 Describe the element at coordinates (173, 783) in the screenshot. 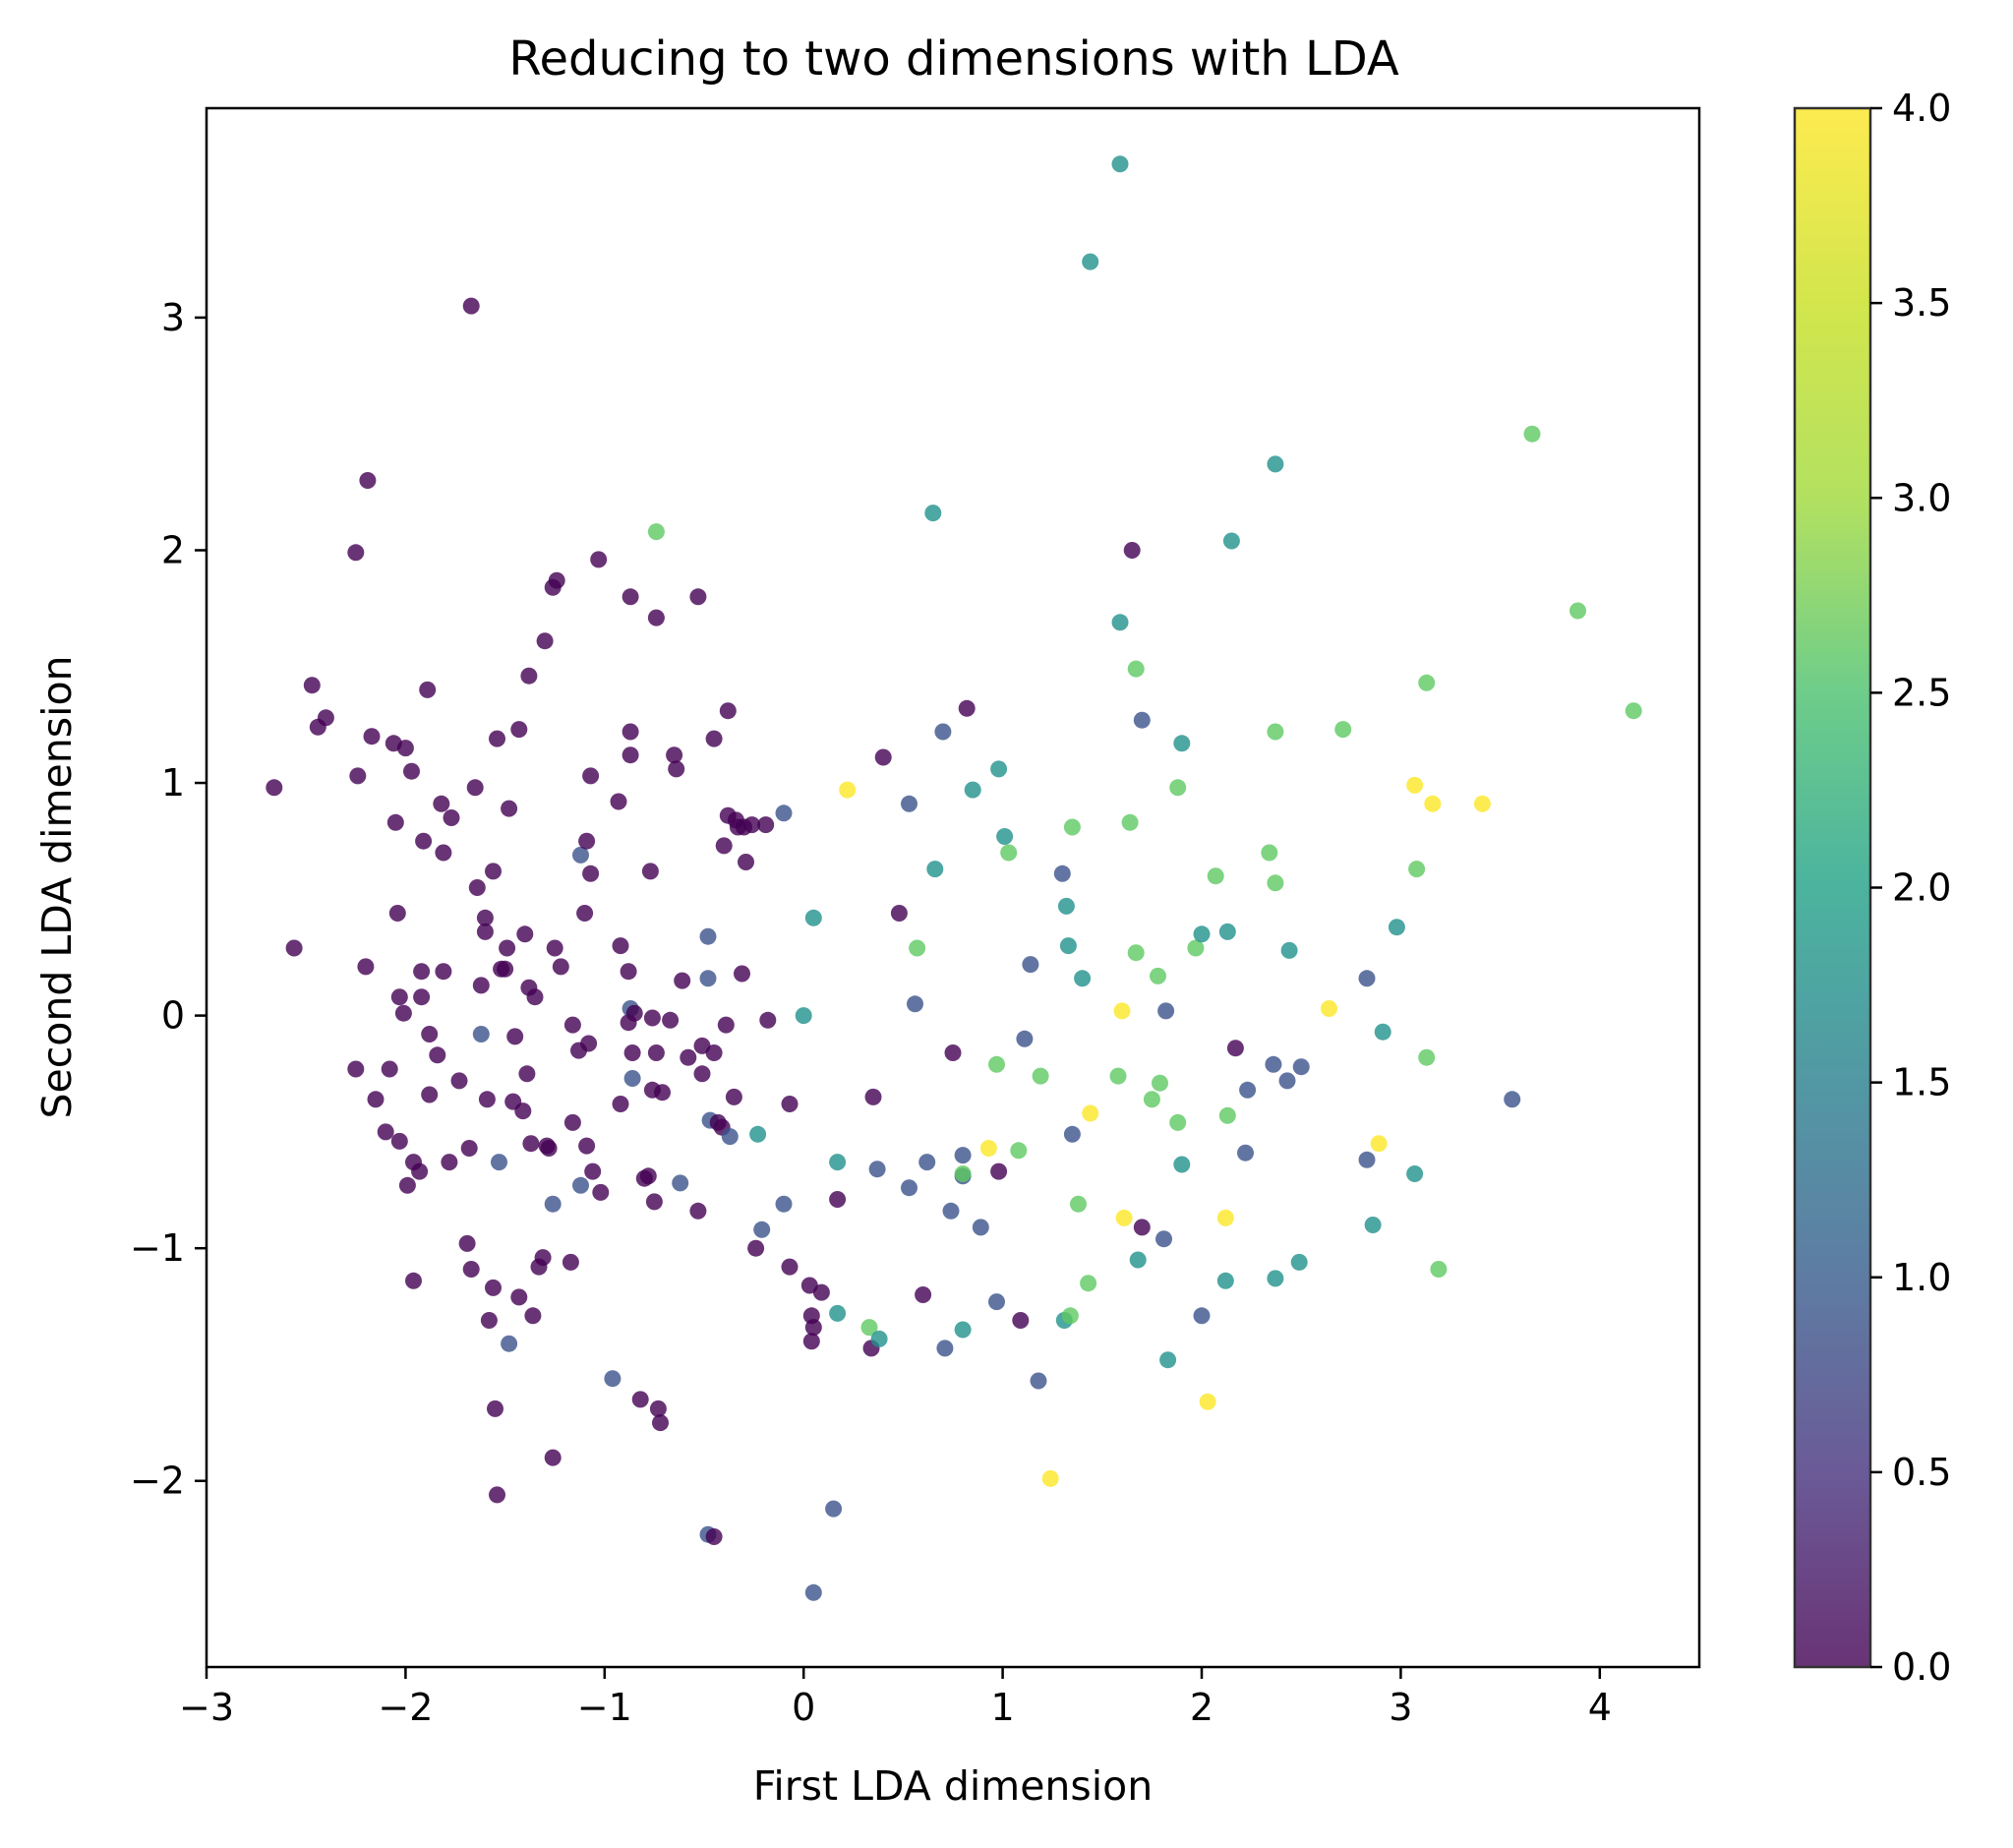

I see `y-tick-label: 1` at that location.